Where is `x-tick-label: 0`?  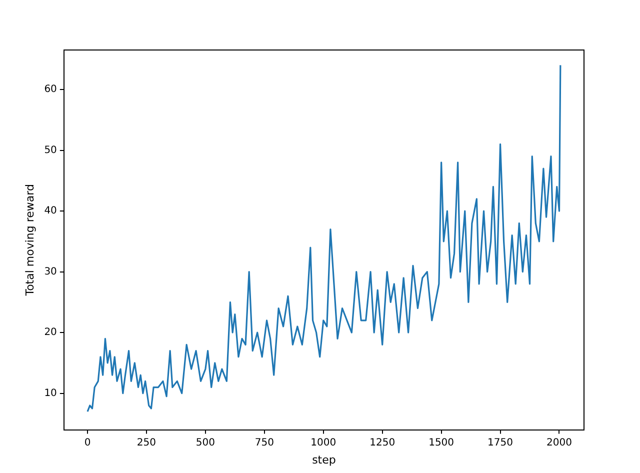 x-tick-label: 0 is located at coordinates (87, 442).